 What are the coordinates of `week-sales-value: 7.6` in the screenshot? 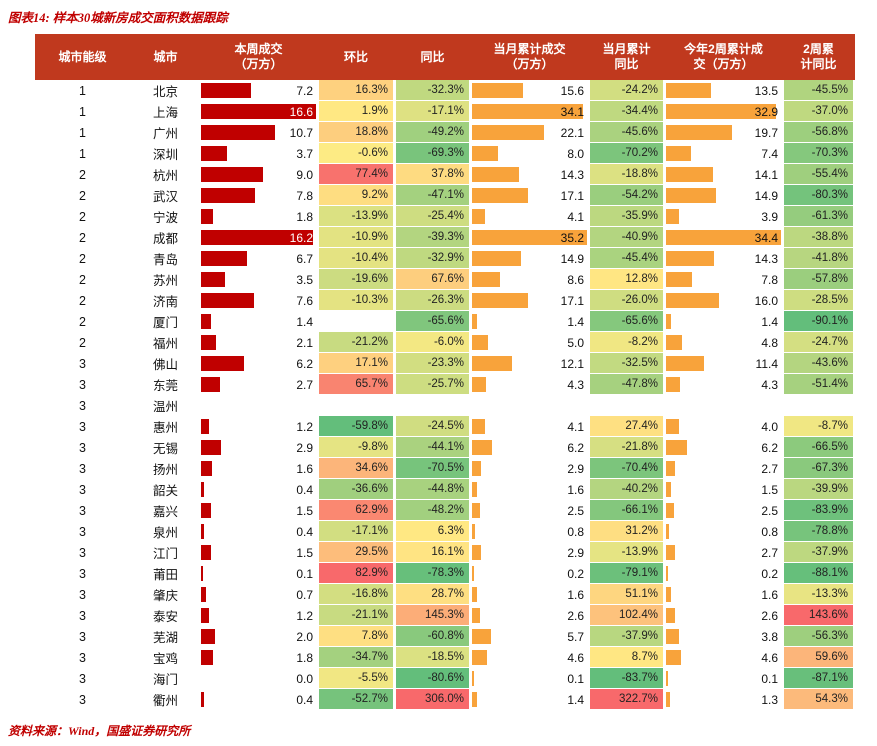 It's located at (304, 300).